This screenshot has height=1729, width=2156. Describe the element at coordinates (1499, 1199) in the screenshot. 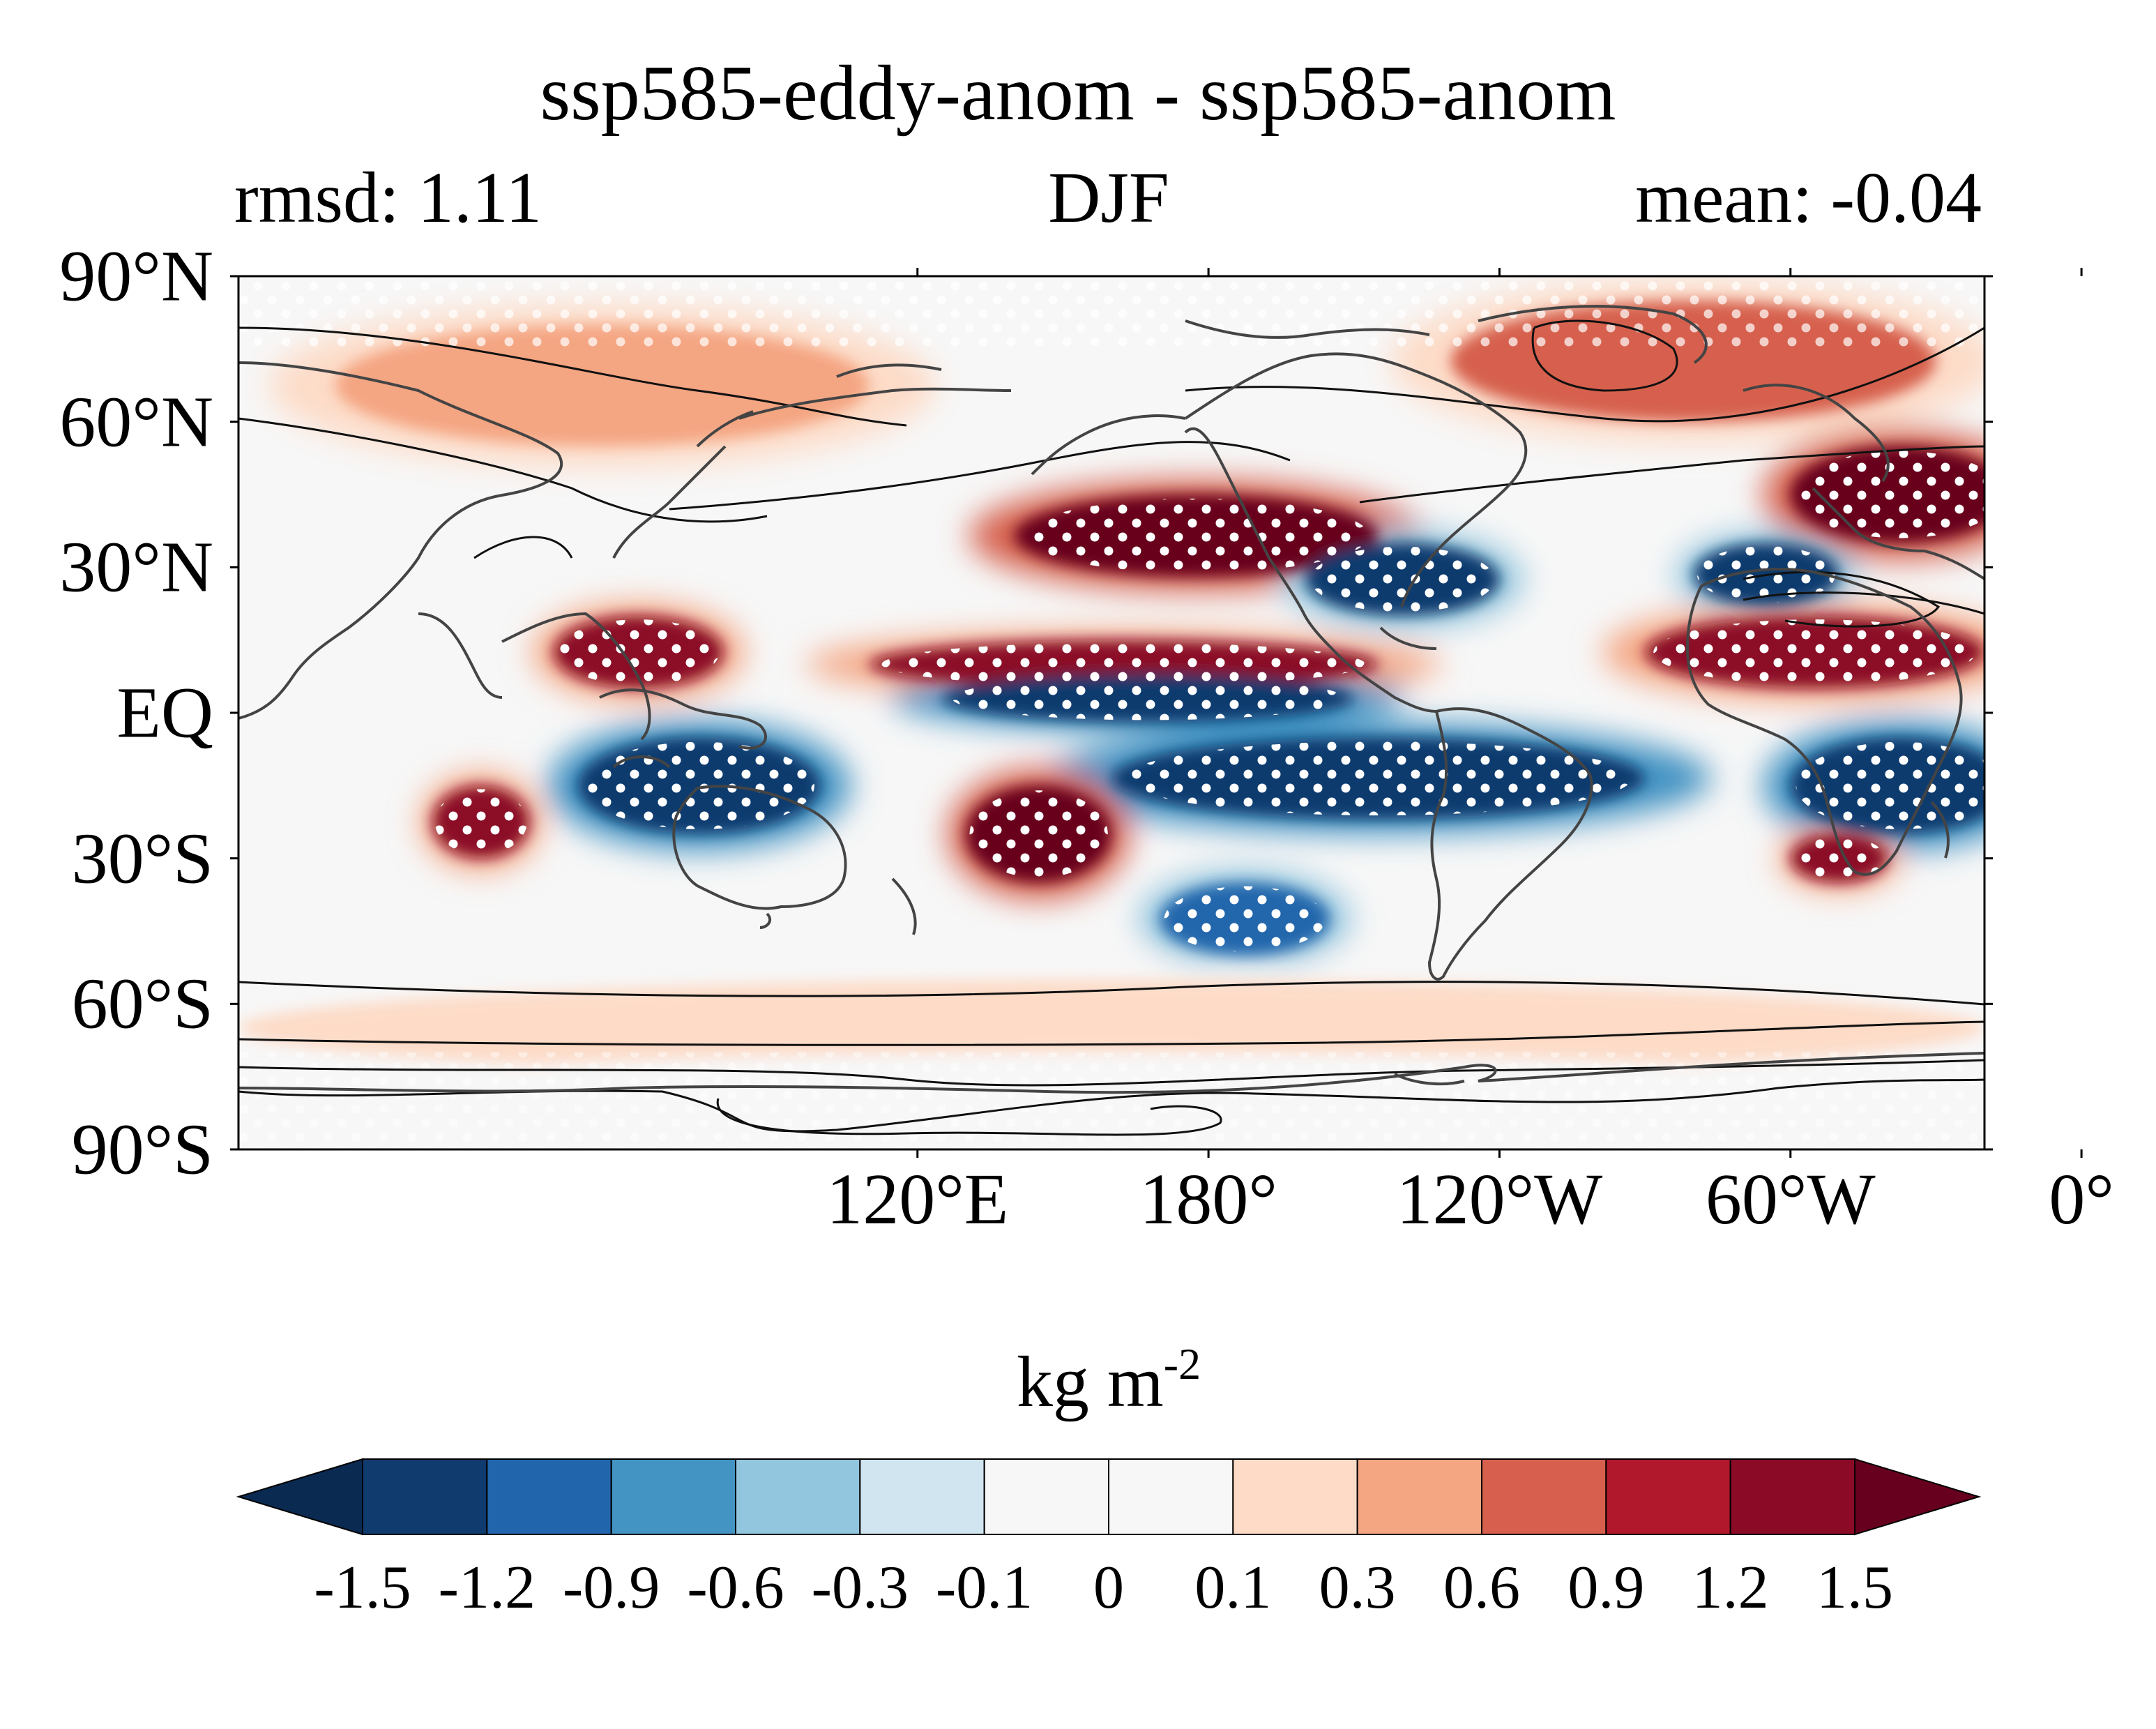

I see `lon-label-120w: 120°W` at that location.